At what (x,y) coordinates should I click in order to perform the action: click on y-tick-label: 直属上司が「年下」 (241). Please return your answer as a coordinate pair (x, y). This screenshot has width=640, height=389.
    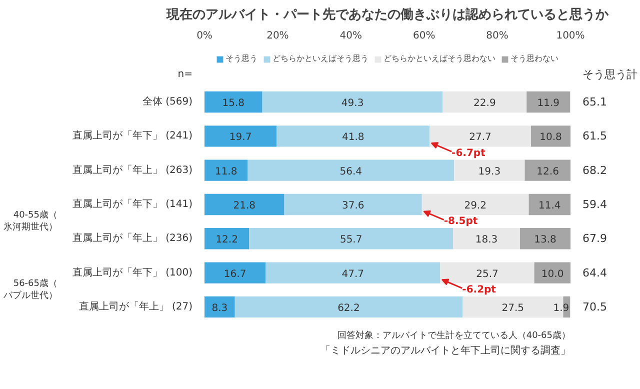
    Looking at the image, I should click on (132, 136).